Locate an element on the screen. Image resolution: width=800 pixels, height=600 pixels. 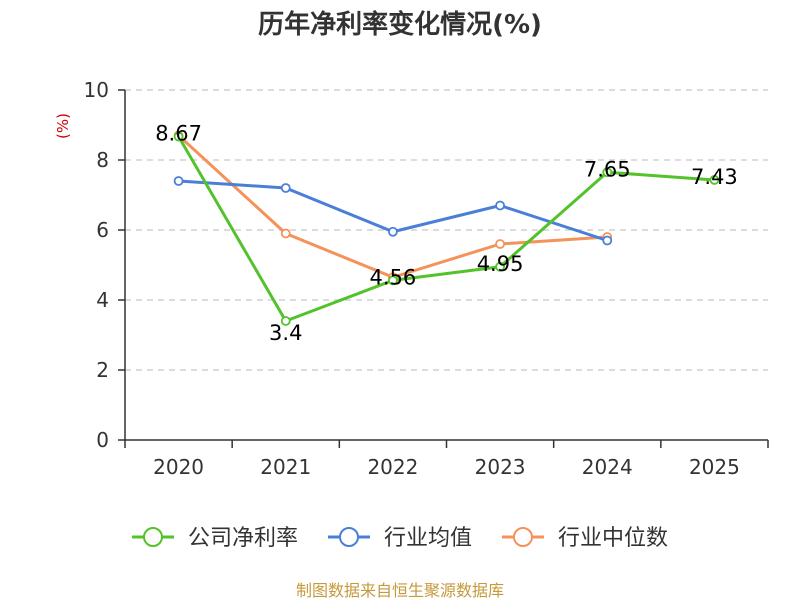
series-line is located at coordinates (392, 206).